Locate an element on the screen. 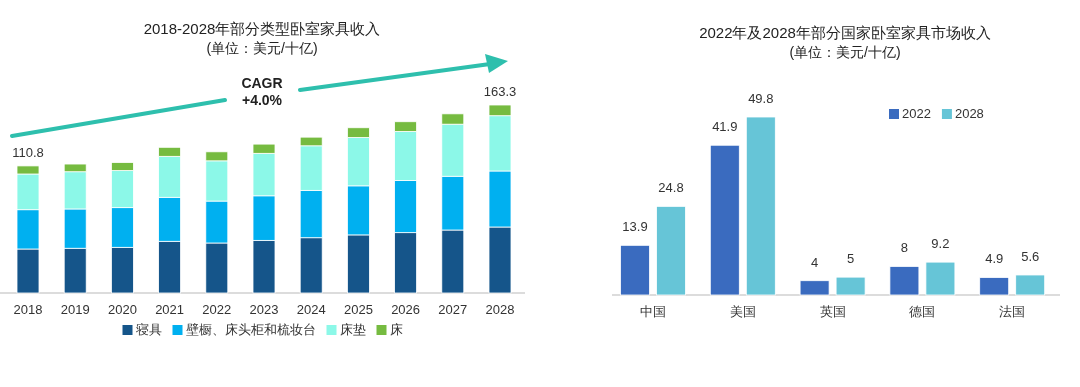 The width and height of the screenshot is (1080, 387). legend-label: 床 is located at coordinates (396, 329).